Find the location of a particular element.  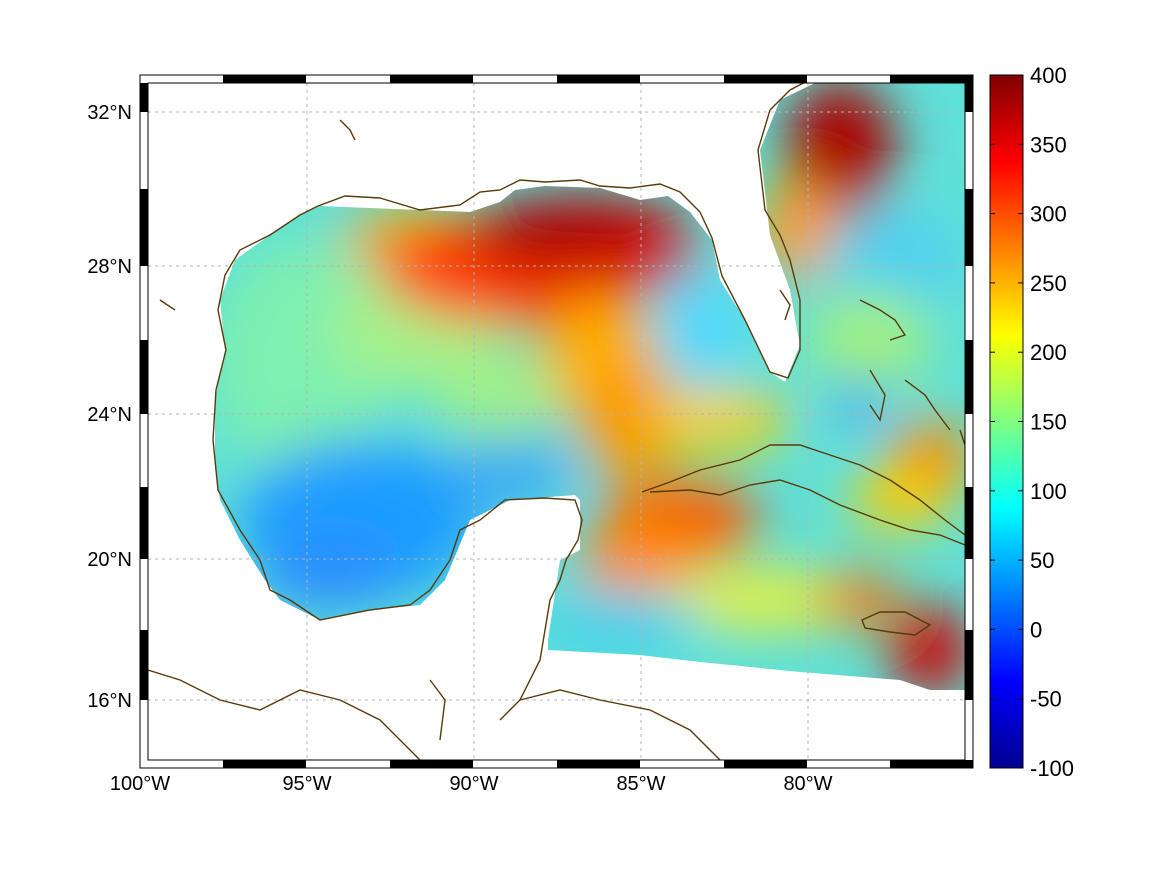

colorbar-tick-label: 200 is located at coordinates (1048, 352).